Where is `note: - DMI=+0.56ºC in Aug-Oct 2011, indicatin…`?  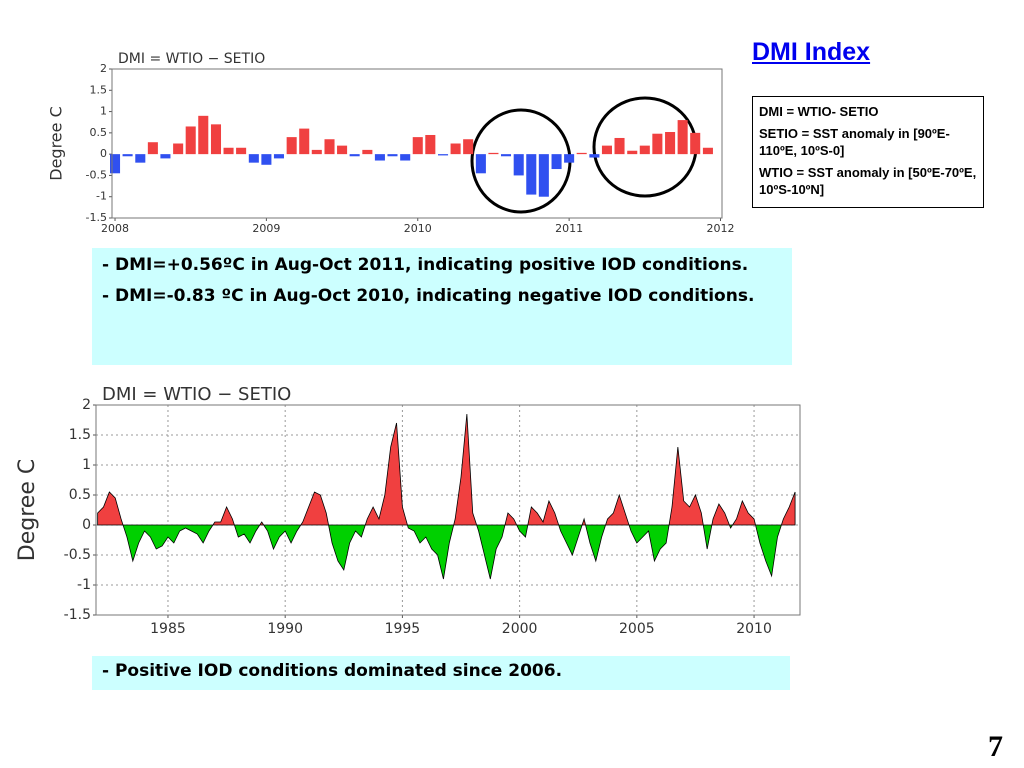
note: - DMI=+0.56ºC in Aug-Oct 2011, indicatin… is located at coordinates (425, 265).